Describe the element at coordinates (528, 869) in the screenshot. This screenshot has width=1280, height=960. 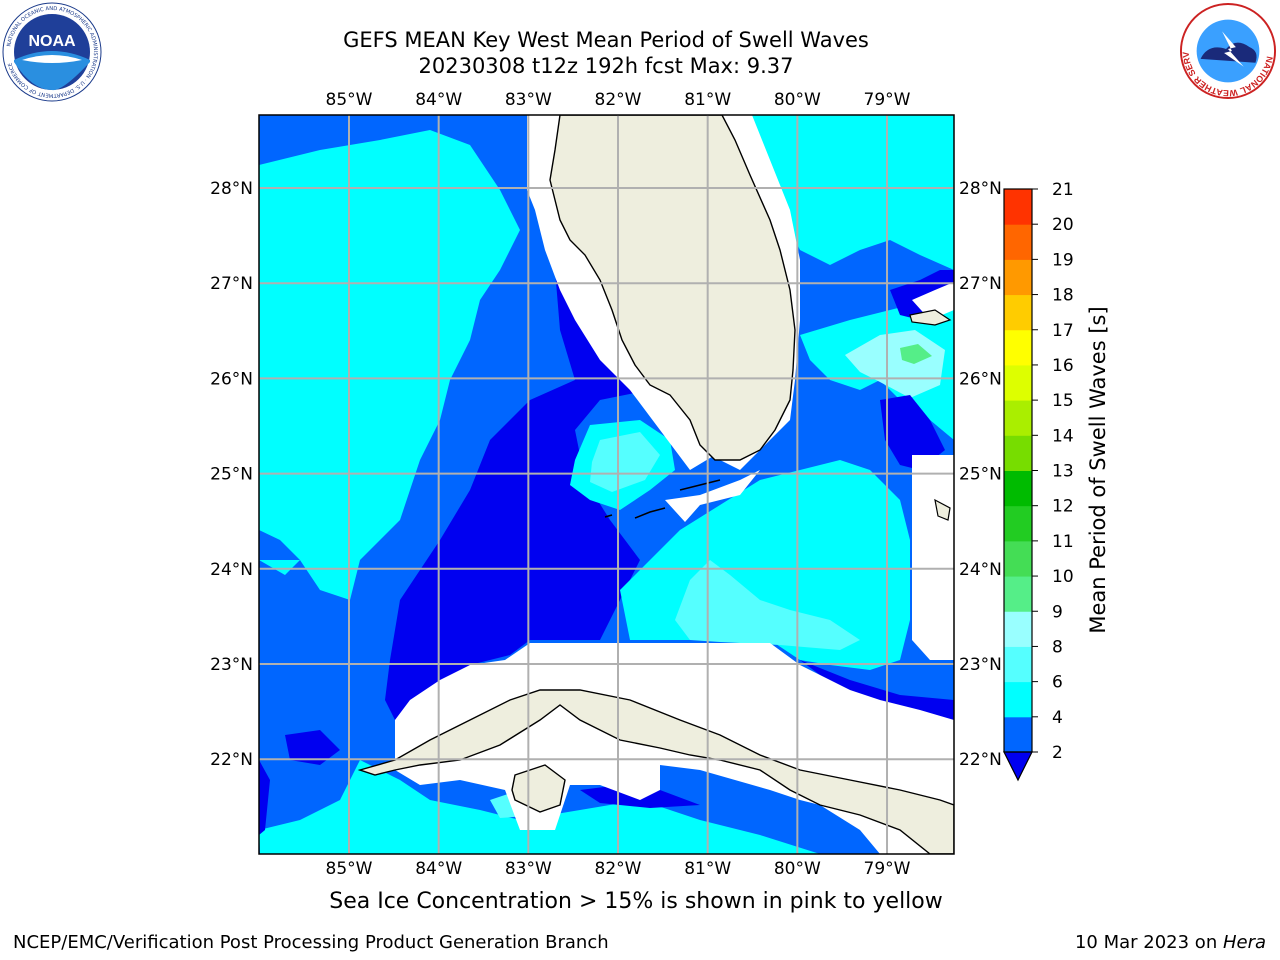
I see `lon-label-bottom: 83°W` at that location.